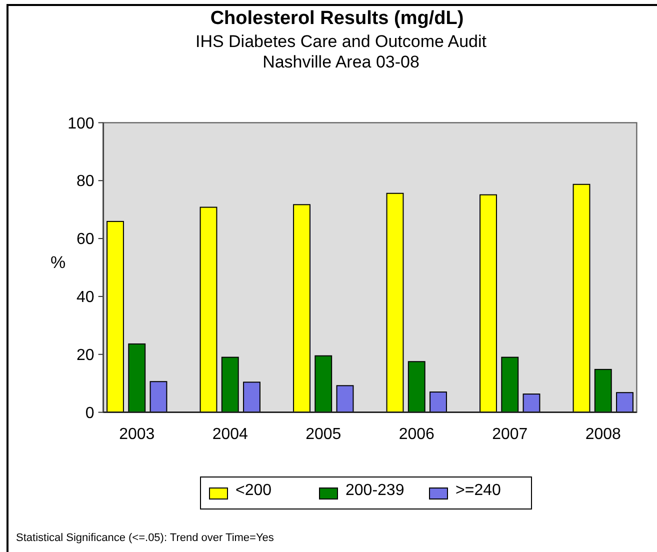  I want to click on x-tick-label: 2006, so click(416, 434).